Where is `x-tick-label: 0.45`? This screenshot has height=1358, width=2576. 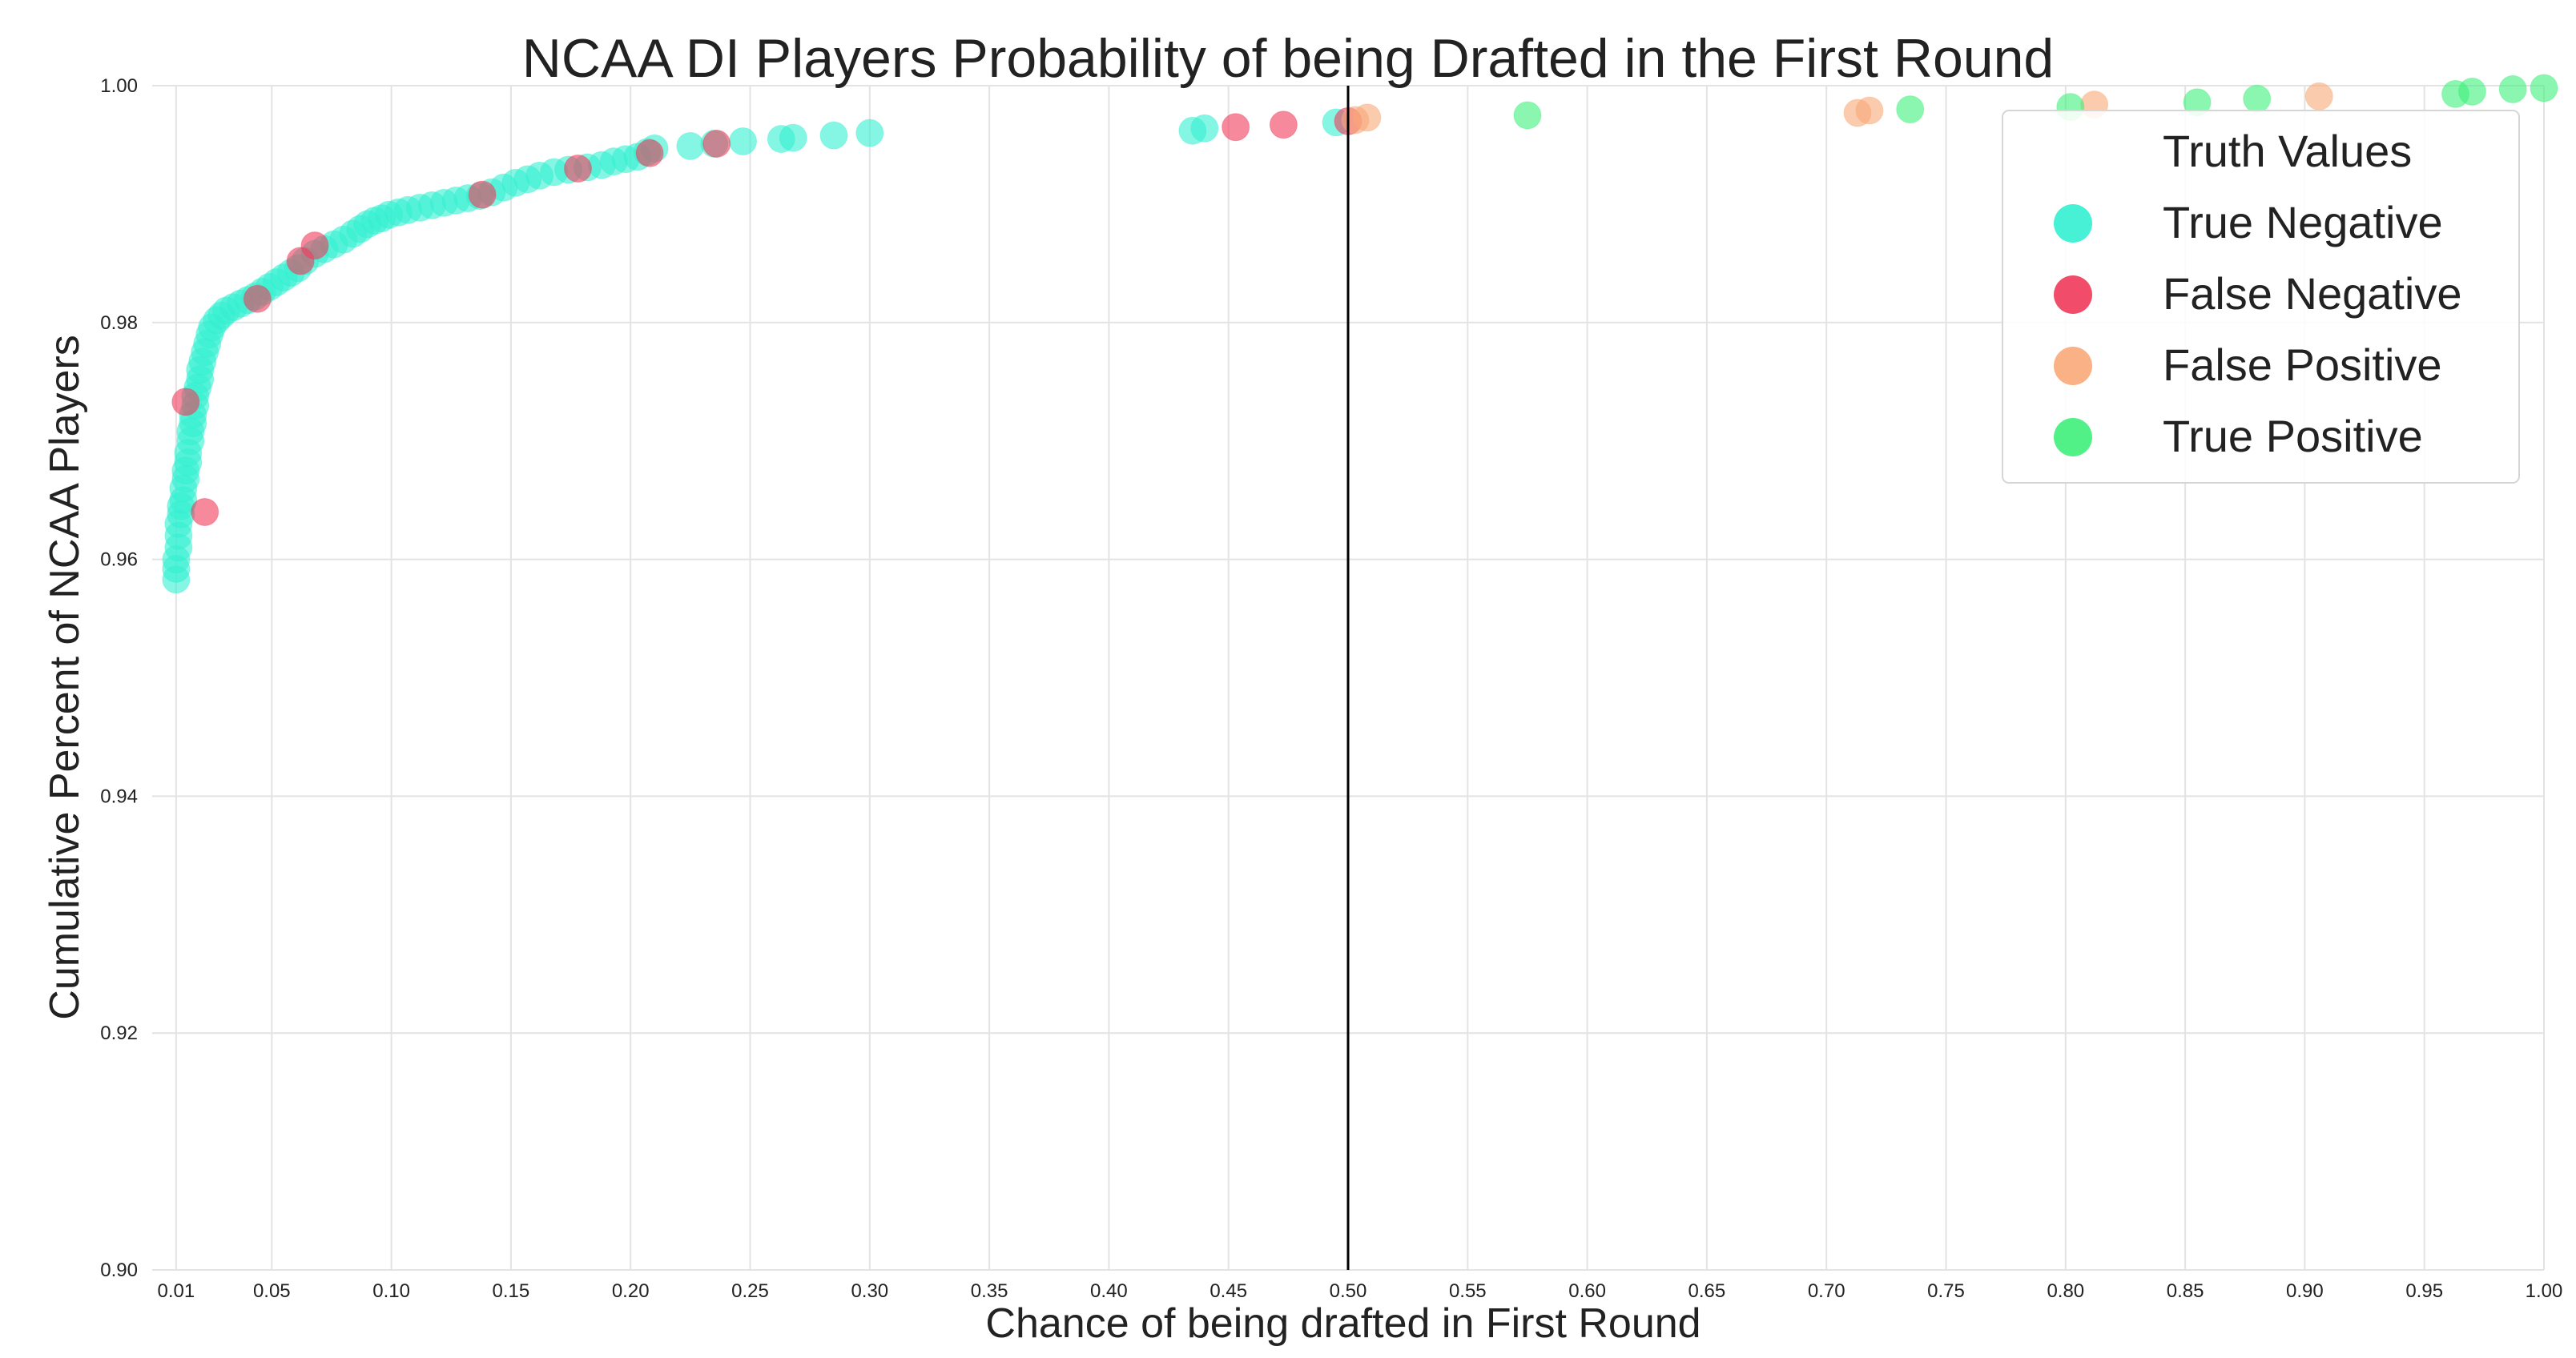 x-tick-label: 0.45 is located at coordinates (1228, 1291).